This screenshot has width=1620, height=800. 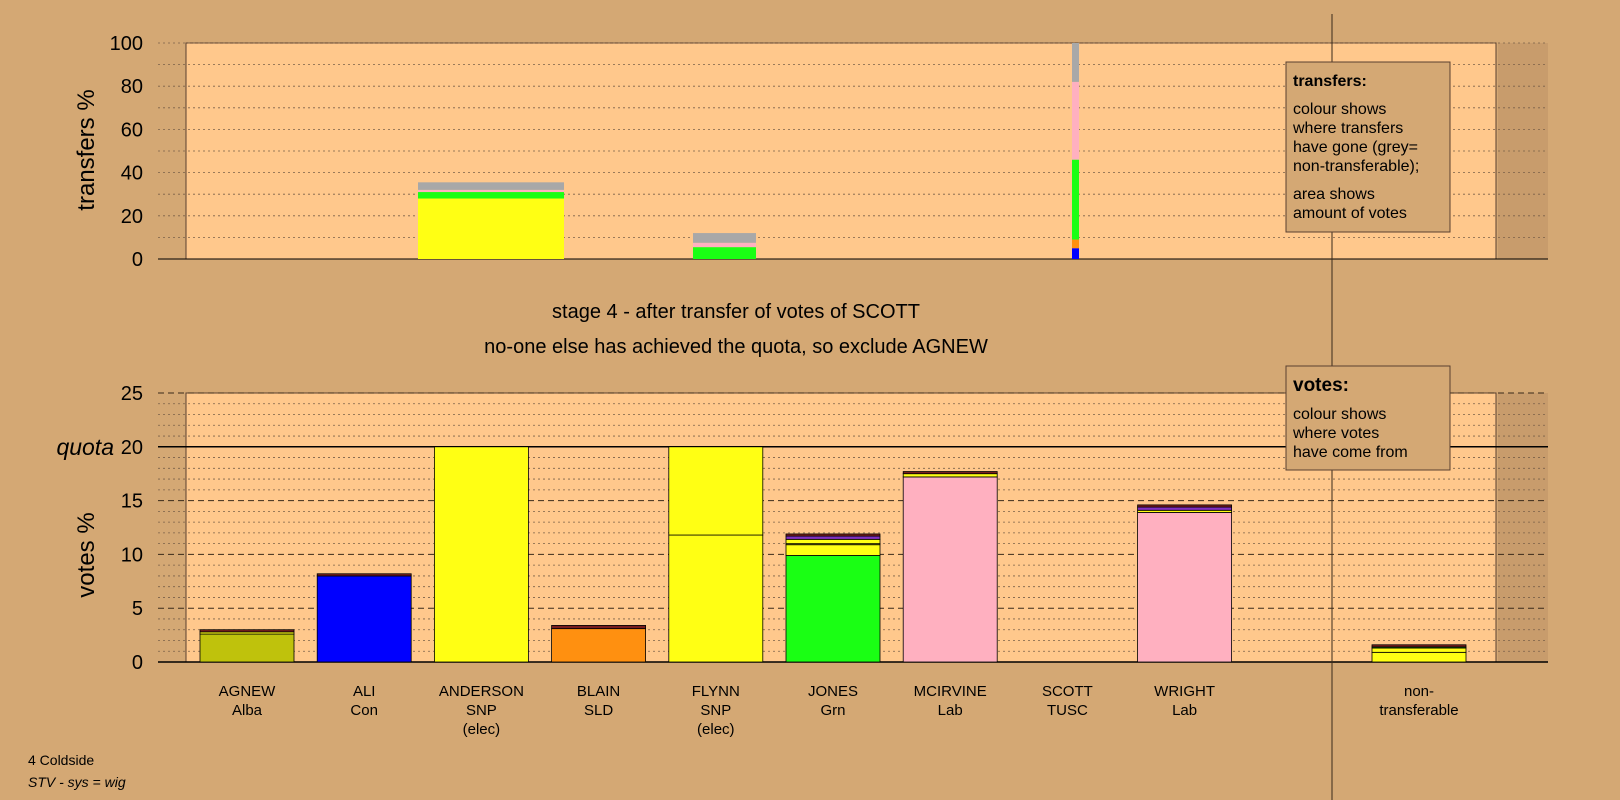 I want to click on votes-legend-line: colour shows, so click(x=1339, y=414).